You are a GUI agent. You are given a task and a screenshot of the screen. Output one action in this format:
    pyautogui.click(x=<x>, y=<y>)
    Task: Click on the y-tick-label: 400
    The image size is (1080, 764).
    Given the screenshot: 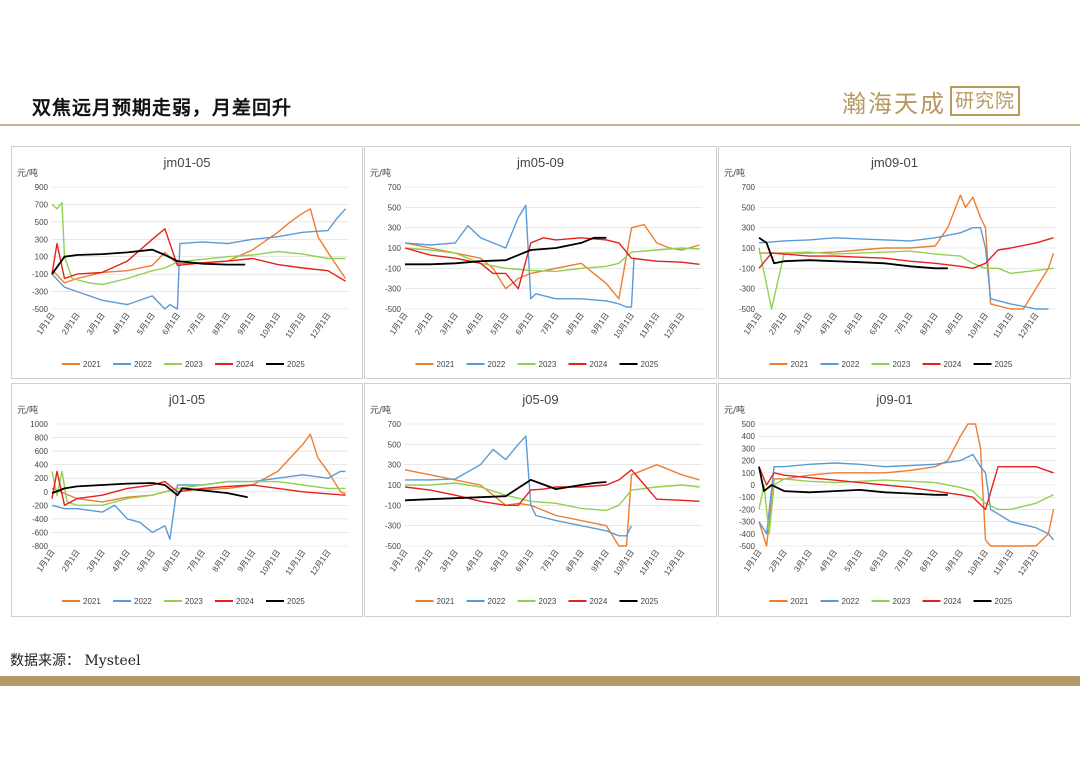 What is the action you would take?
    pyautogui.click(x=749, y=436)
    